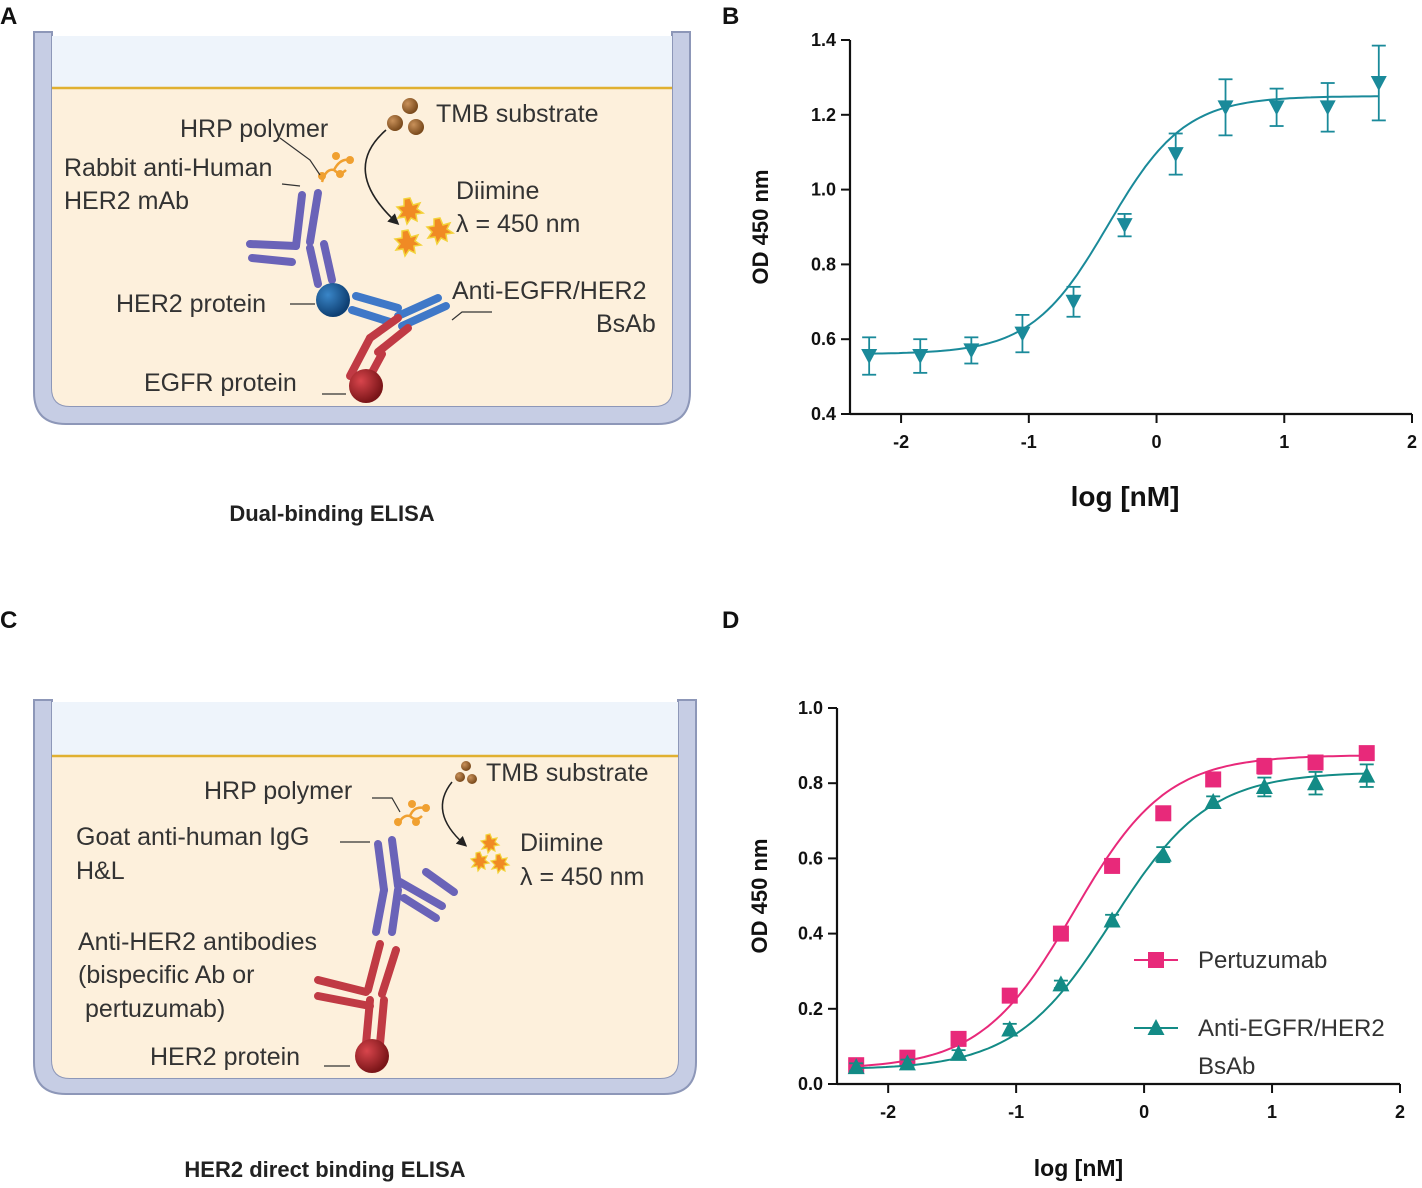 The height and width of the screenshot is (1188, 1422). What do you see at coordinates (220, 383) in the screenshot?
I see `egfr-protein-label: EGFR protein` at bounding box center [220, 383].